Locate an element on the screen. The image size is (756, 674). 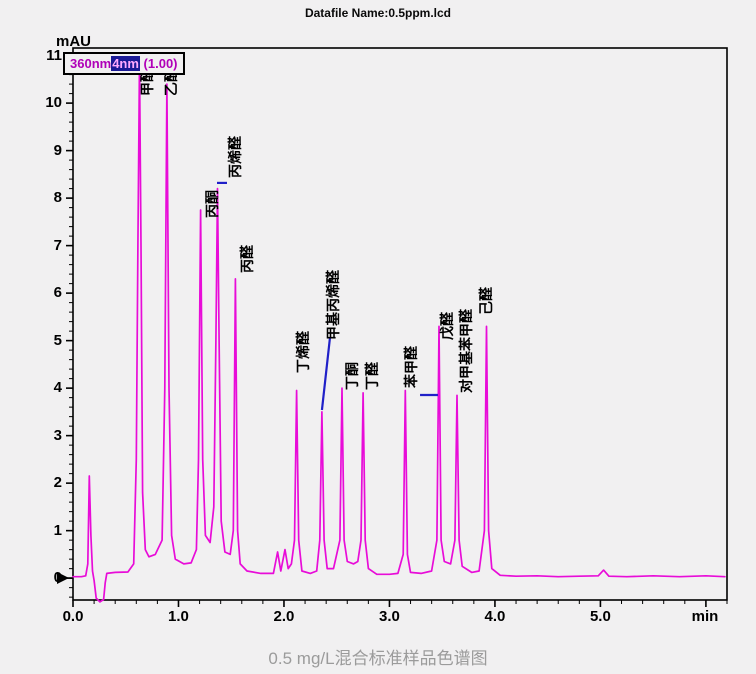
legend-text-post: (1.00) is located at coordinates (158, 63).